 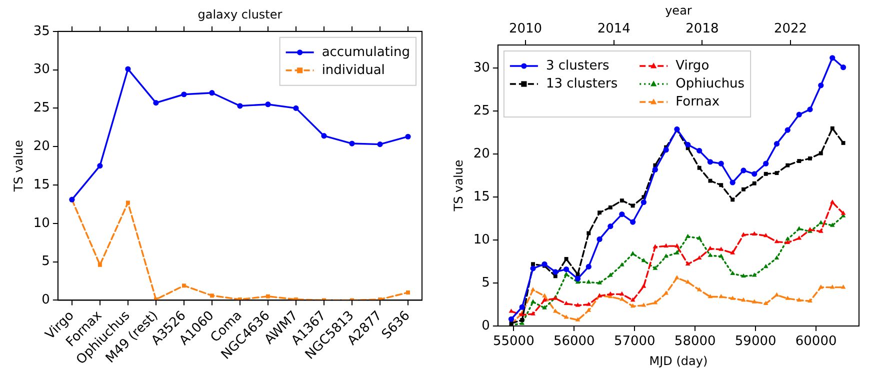 I want to click on x2-tick-label: 2022, so click(x=791, y=29).